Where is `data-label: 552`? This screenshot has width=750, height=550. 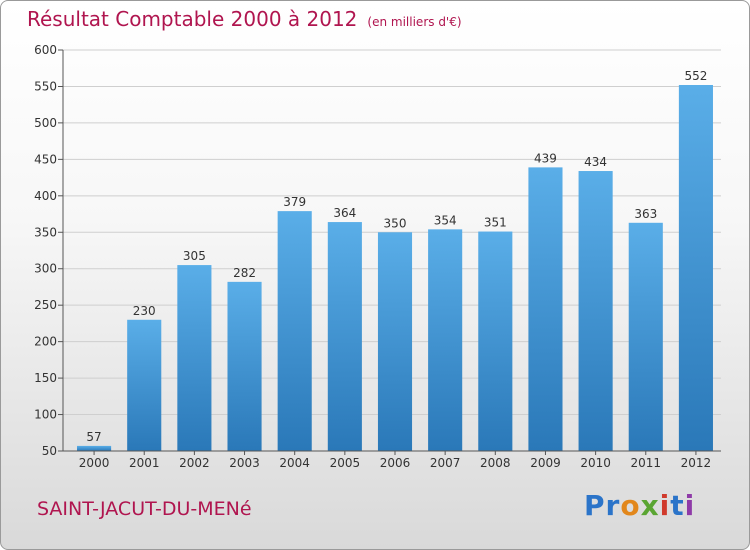 data-label: 552 is located at coordinates (695, 76).